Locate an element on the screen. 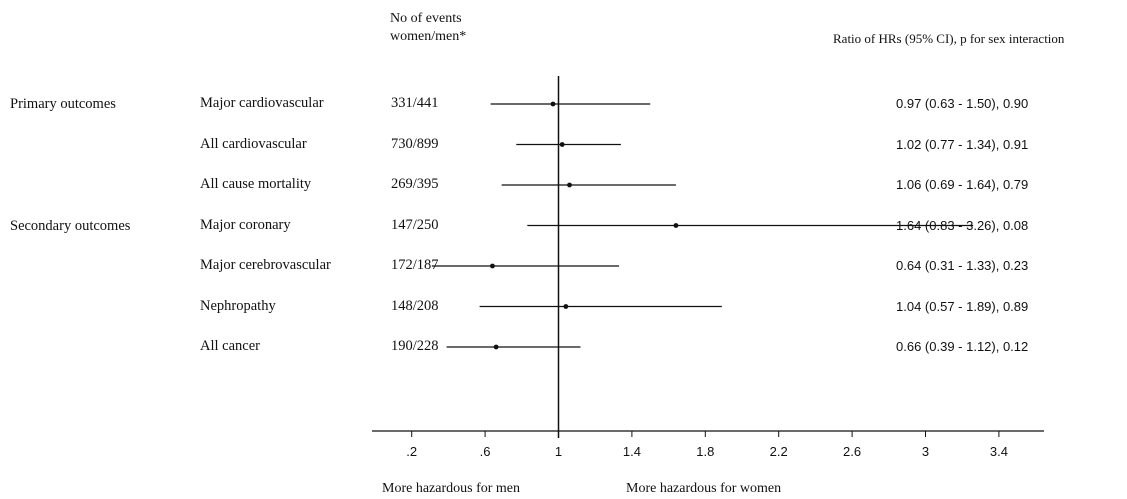 Image resolution: width=1127 pixels, height=499 pixels. x-tick-label: 1 is located at coordinates (558, 451).